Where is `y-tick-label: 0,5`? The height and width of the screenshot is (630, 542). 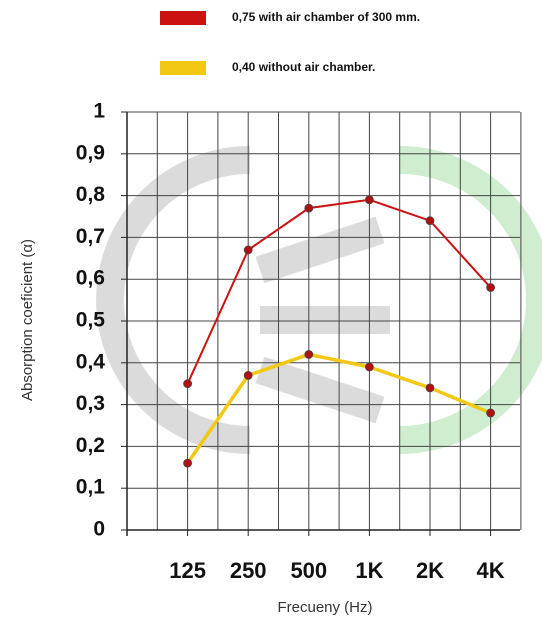 y-tick-label: 0,5 is located at coordinates (91, 320).